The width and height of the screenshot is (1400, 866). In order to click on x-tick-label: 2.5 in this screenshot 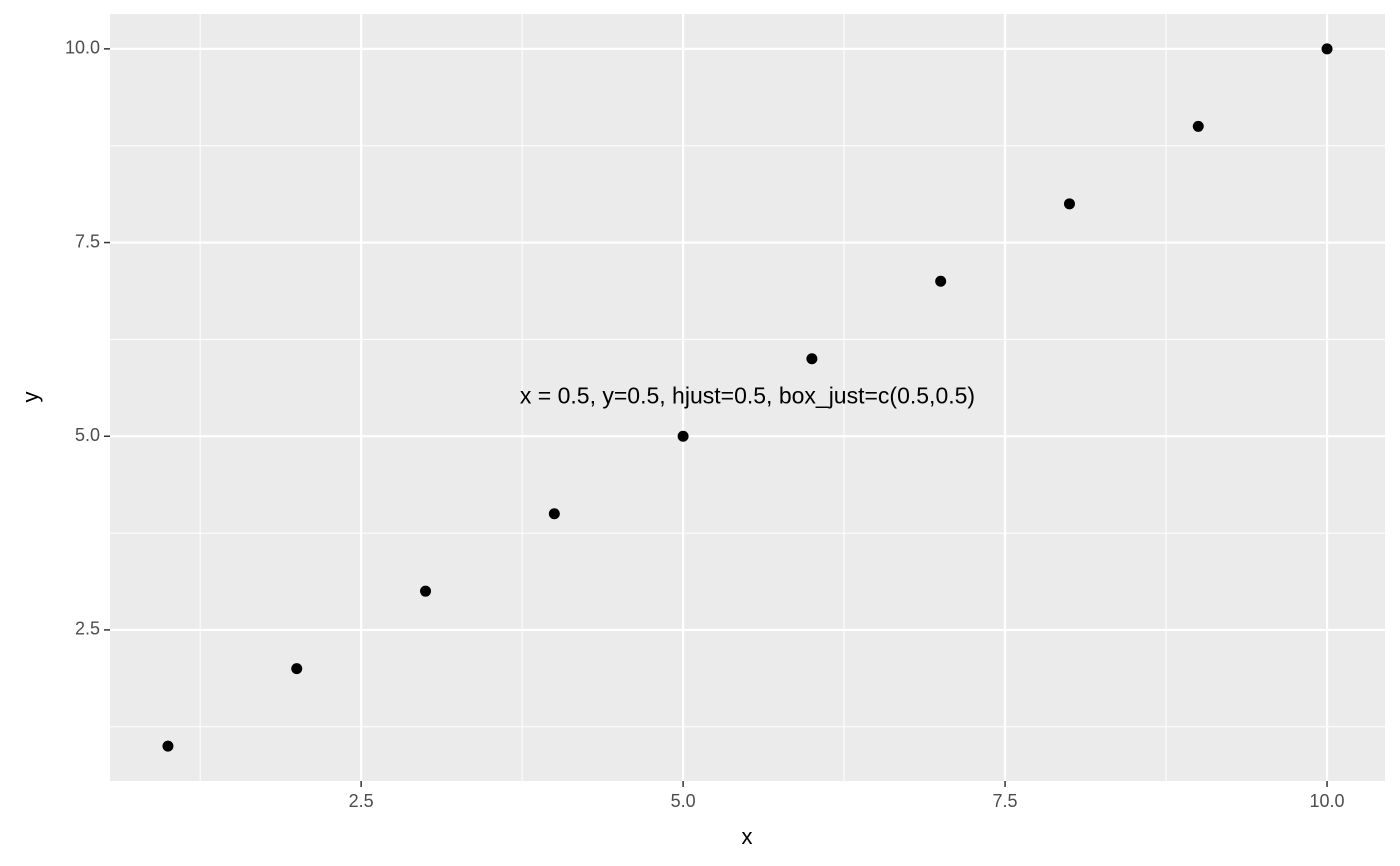, I will do `click(361, 801)`.